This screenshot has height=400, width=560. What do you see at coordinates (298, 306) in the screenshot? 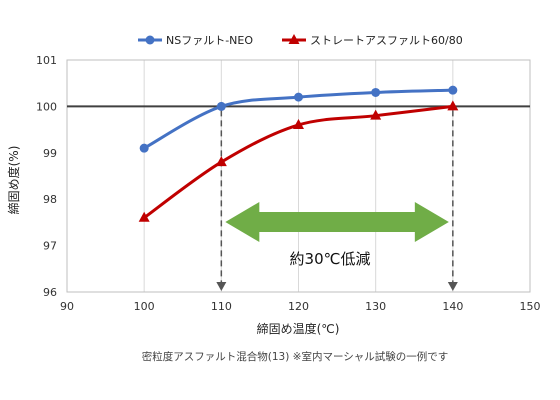
I see `x-tick-label: 120` at bounding box center [298, 306].